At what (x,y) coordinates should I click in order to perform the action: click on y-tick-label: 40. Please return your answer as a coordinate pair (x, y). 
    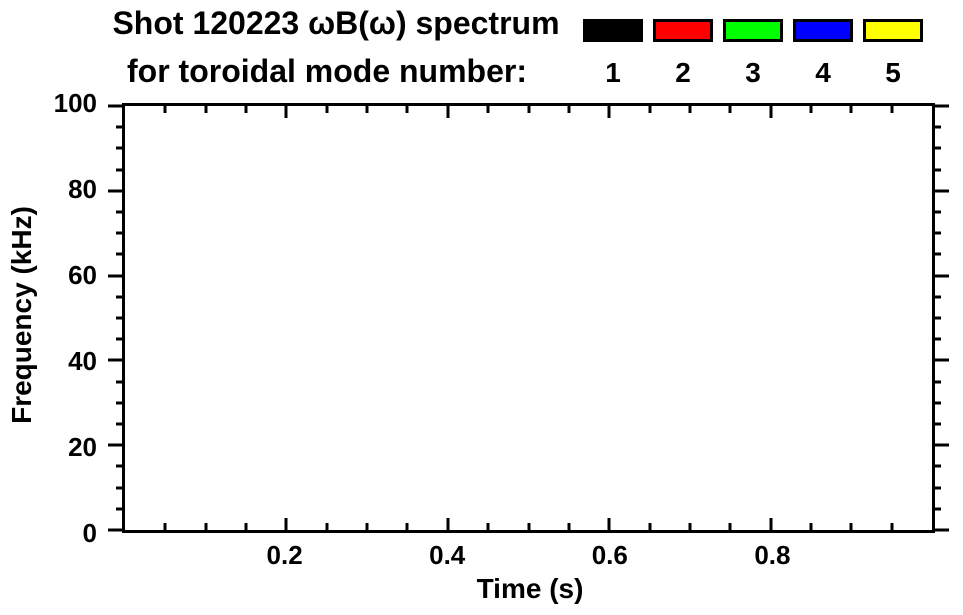
    Looking at the image, I should click on (82, 361).